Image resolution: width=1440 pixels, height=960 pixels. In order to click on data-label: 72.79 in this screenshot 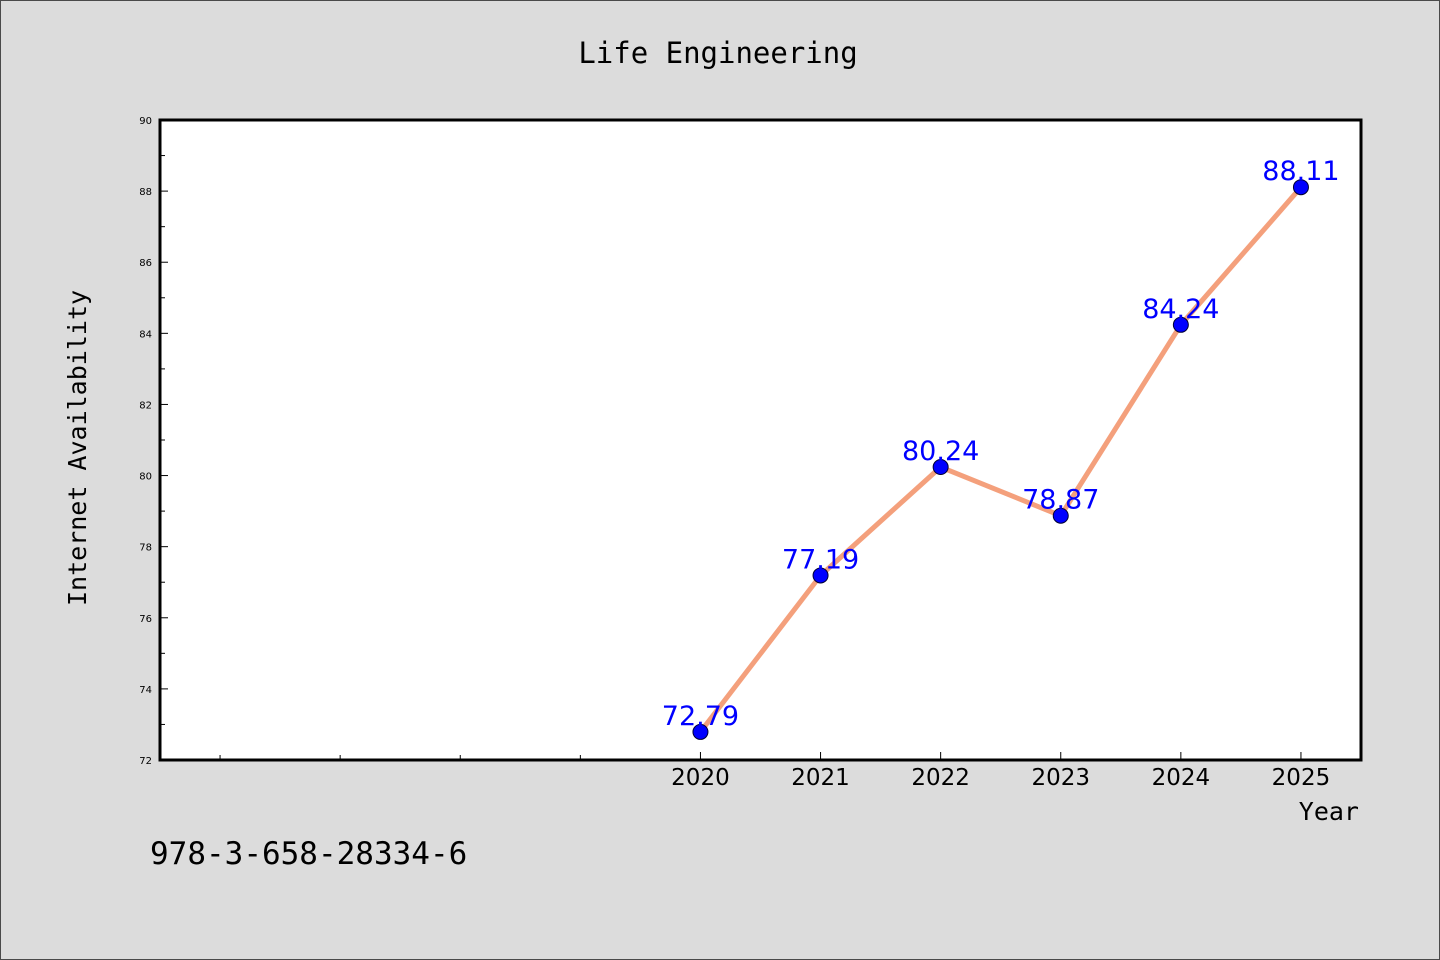, I will do `click(700, 716)`.